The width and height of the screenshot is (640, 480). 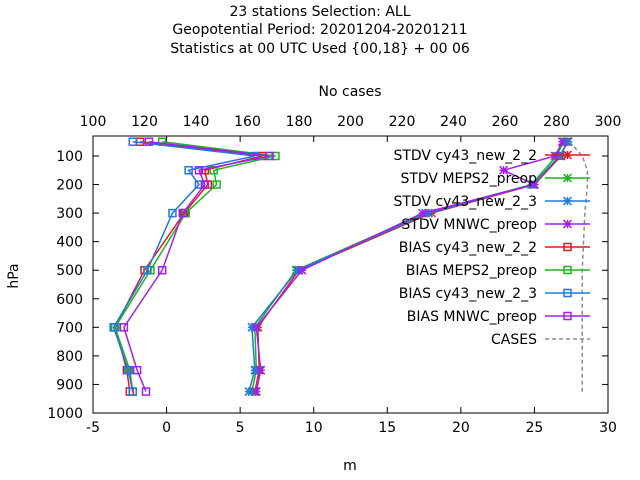 What do you see at coordinates (514, 340) in the screenshot?
I see `legend-label: CASES` at bounding box center [514, 340].